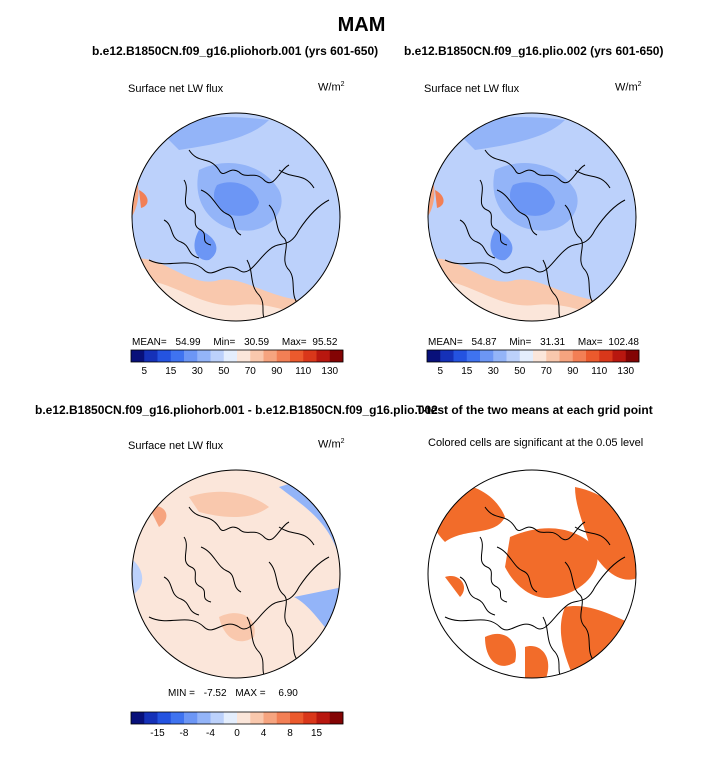 This screenshot has width=723, height=768. I want to click on panel-2-min-value: 31.31, so click(553, 342).